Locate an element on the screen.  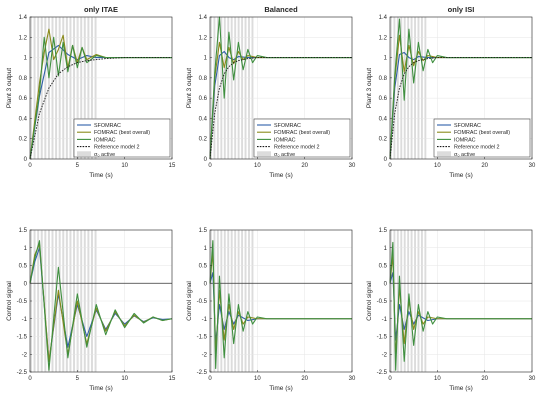
x-tick-label: 20 is located at coordinates (304, 166).